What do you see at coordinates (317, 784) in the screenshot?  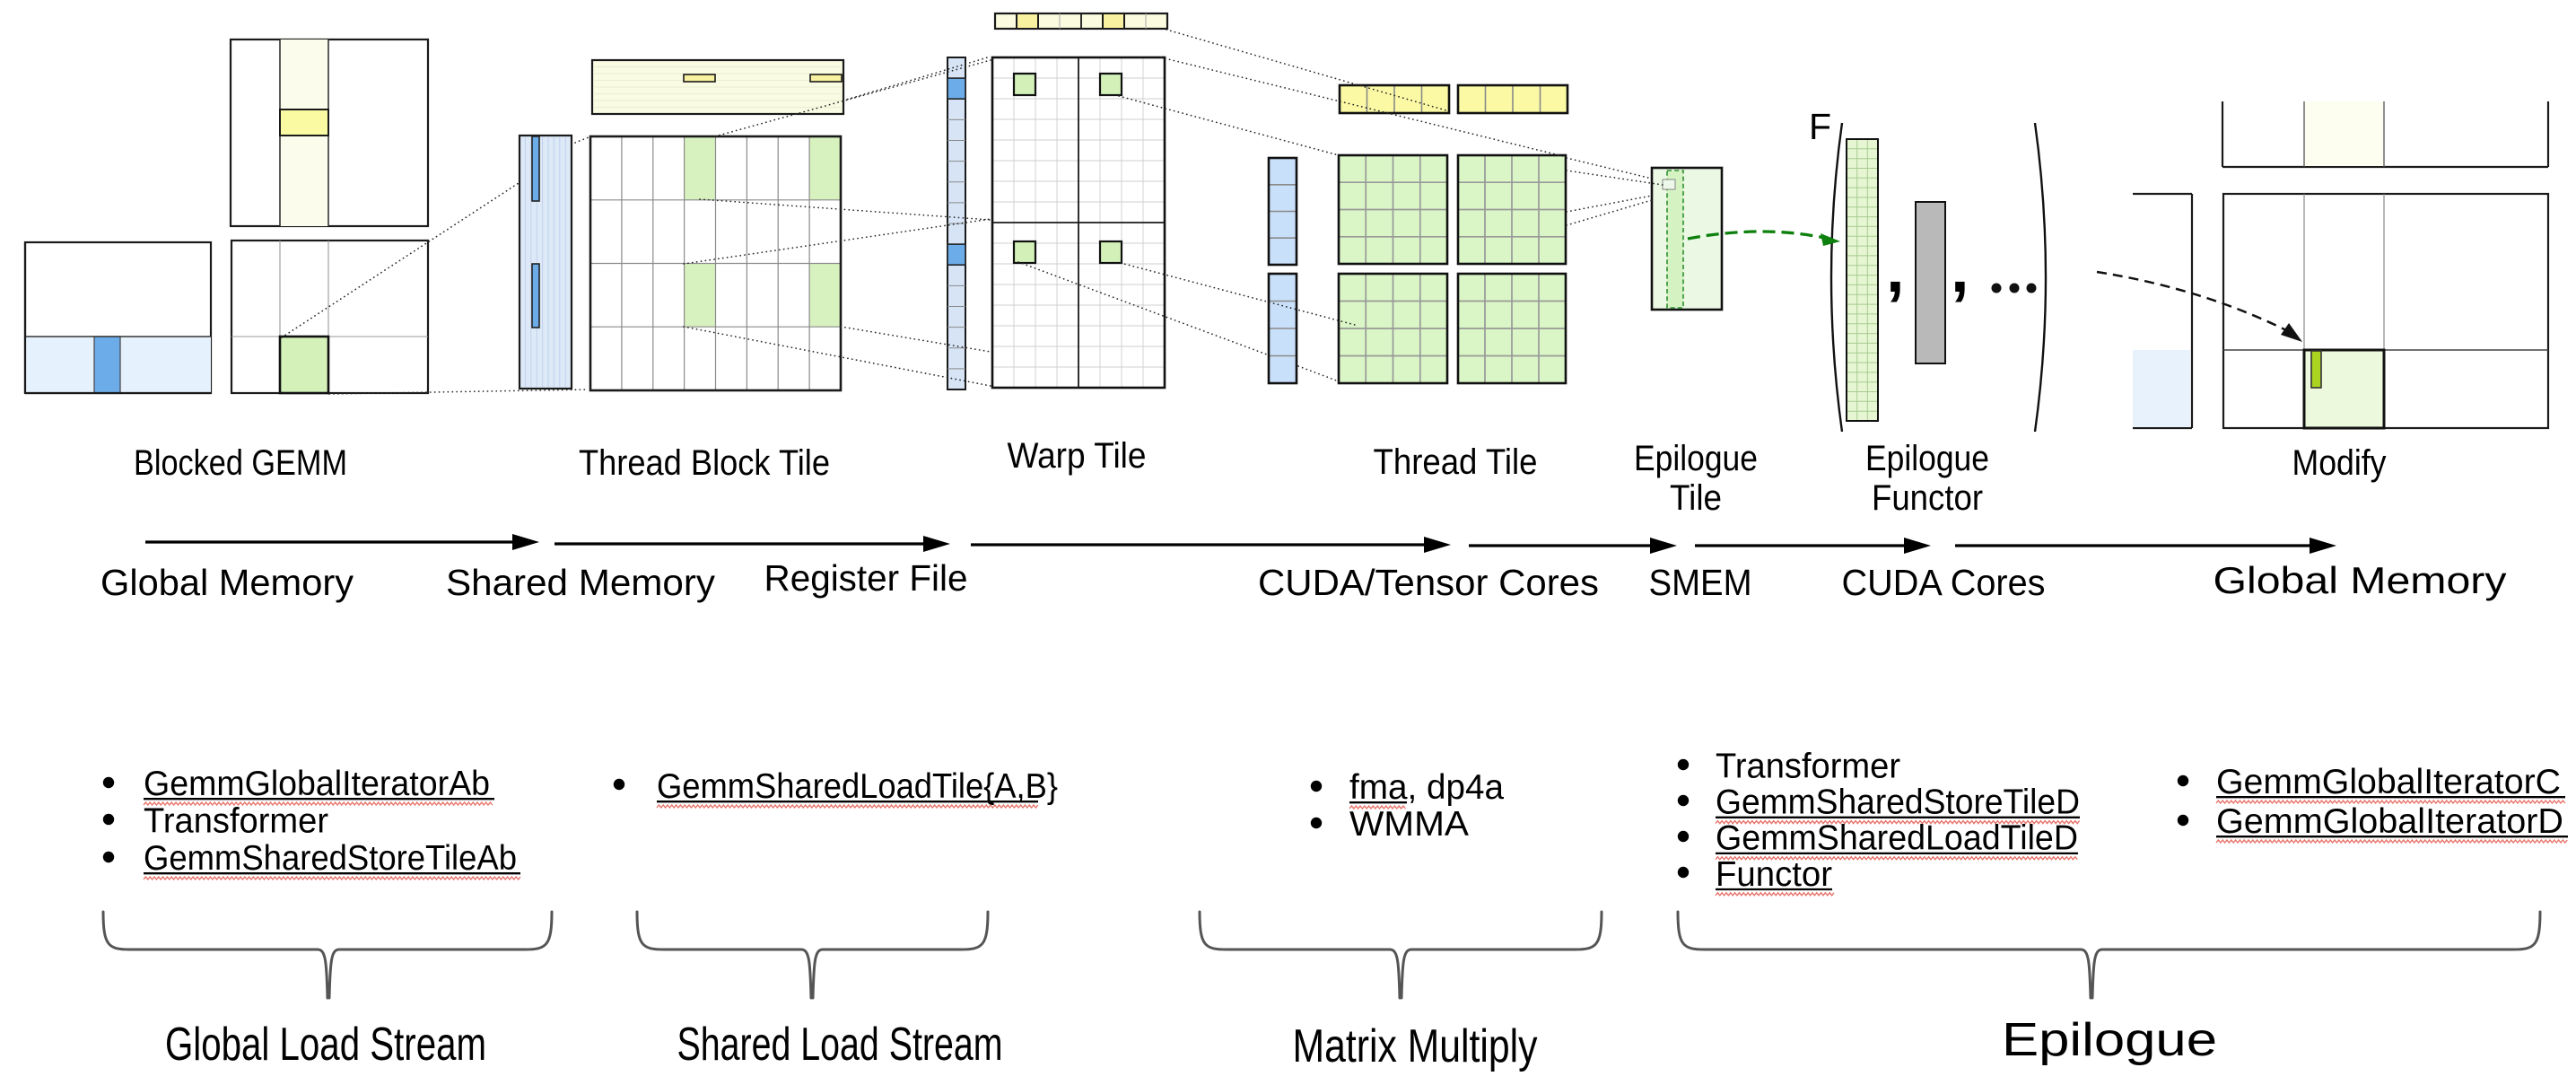 I see `svg-text: GemmGlobalIteratorAb` at bounding box center [317, 784].